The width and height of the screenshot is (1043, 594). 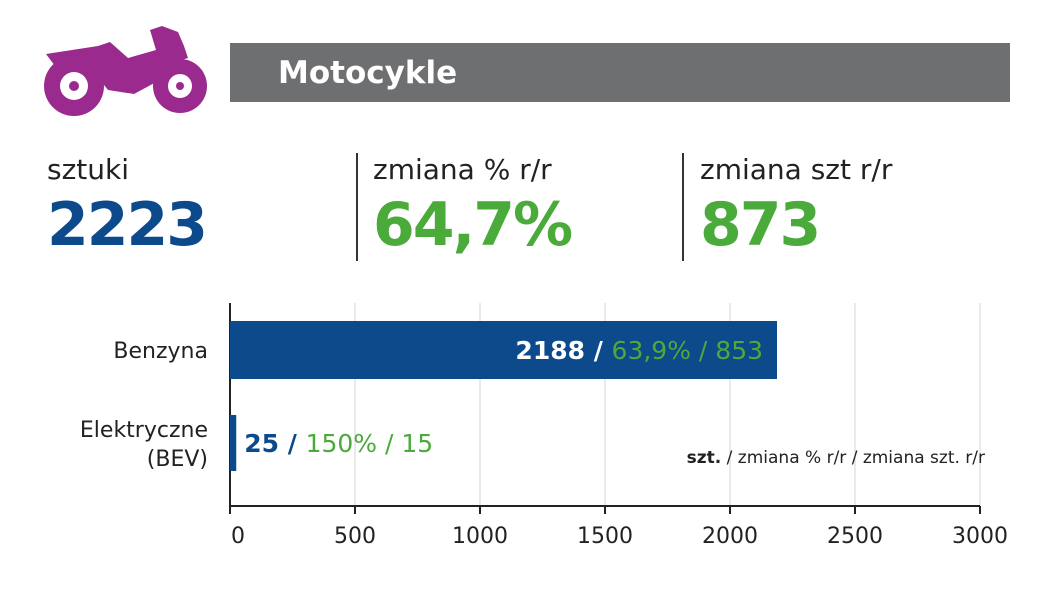 I want to click on data-label: 2188 / 63,9% / 853, so click(x=639, y=350).